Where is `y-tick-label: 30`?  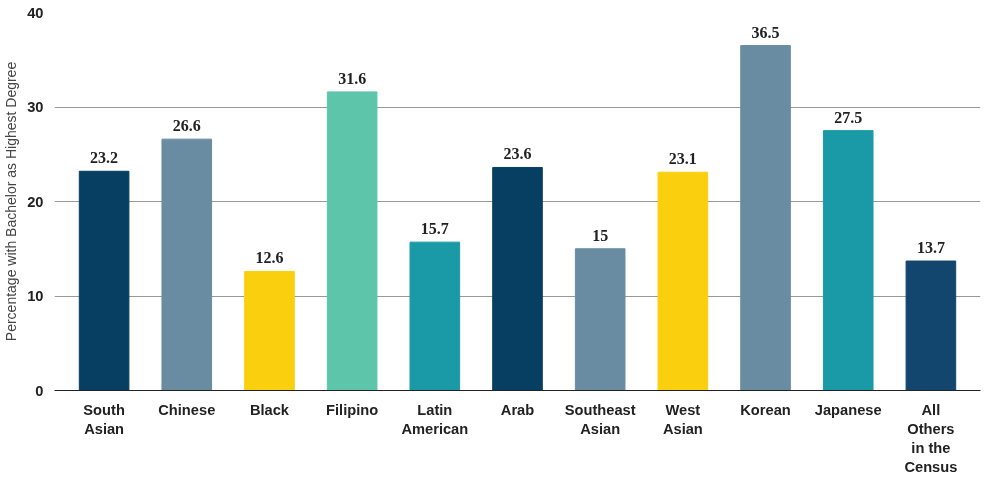 y-tick-label: 30 is located at coordinates (35, 107).